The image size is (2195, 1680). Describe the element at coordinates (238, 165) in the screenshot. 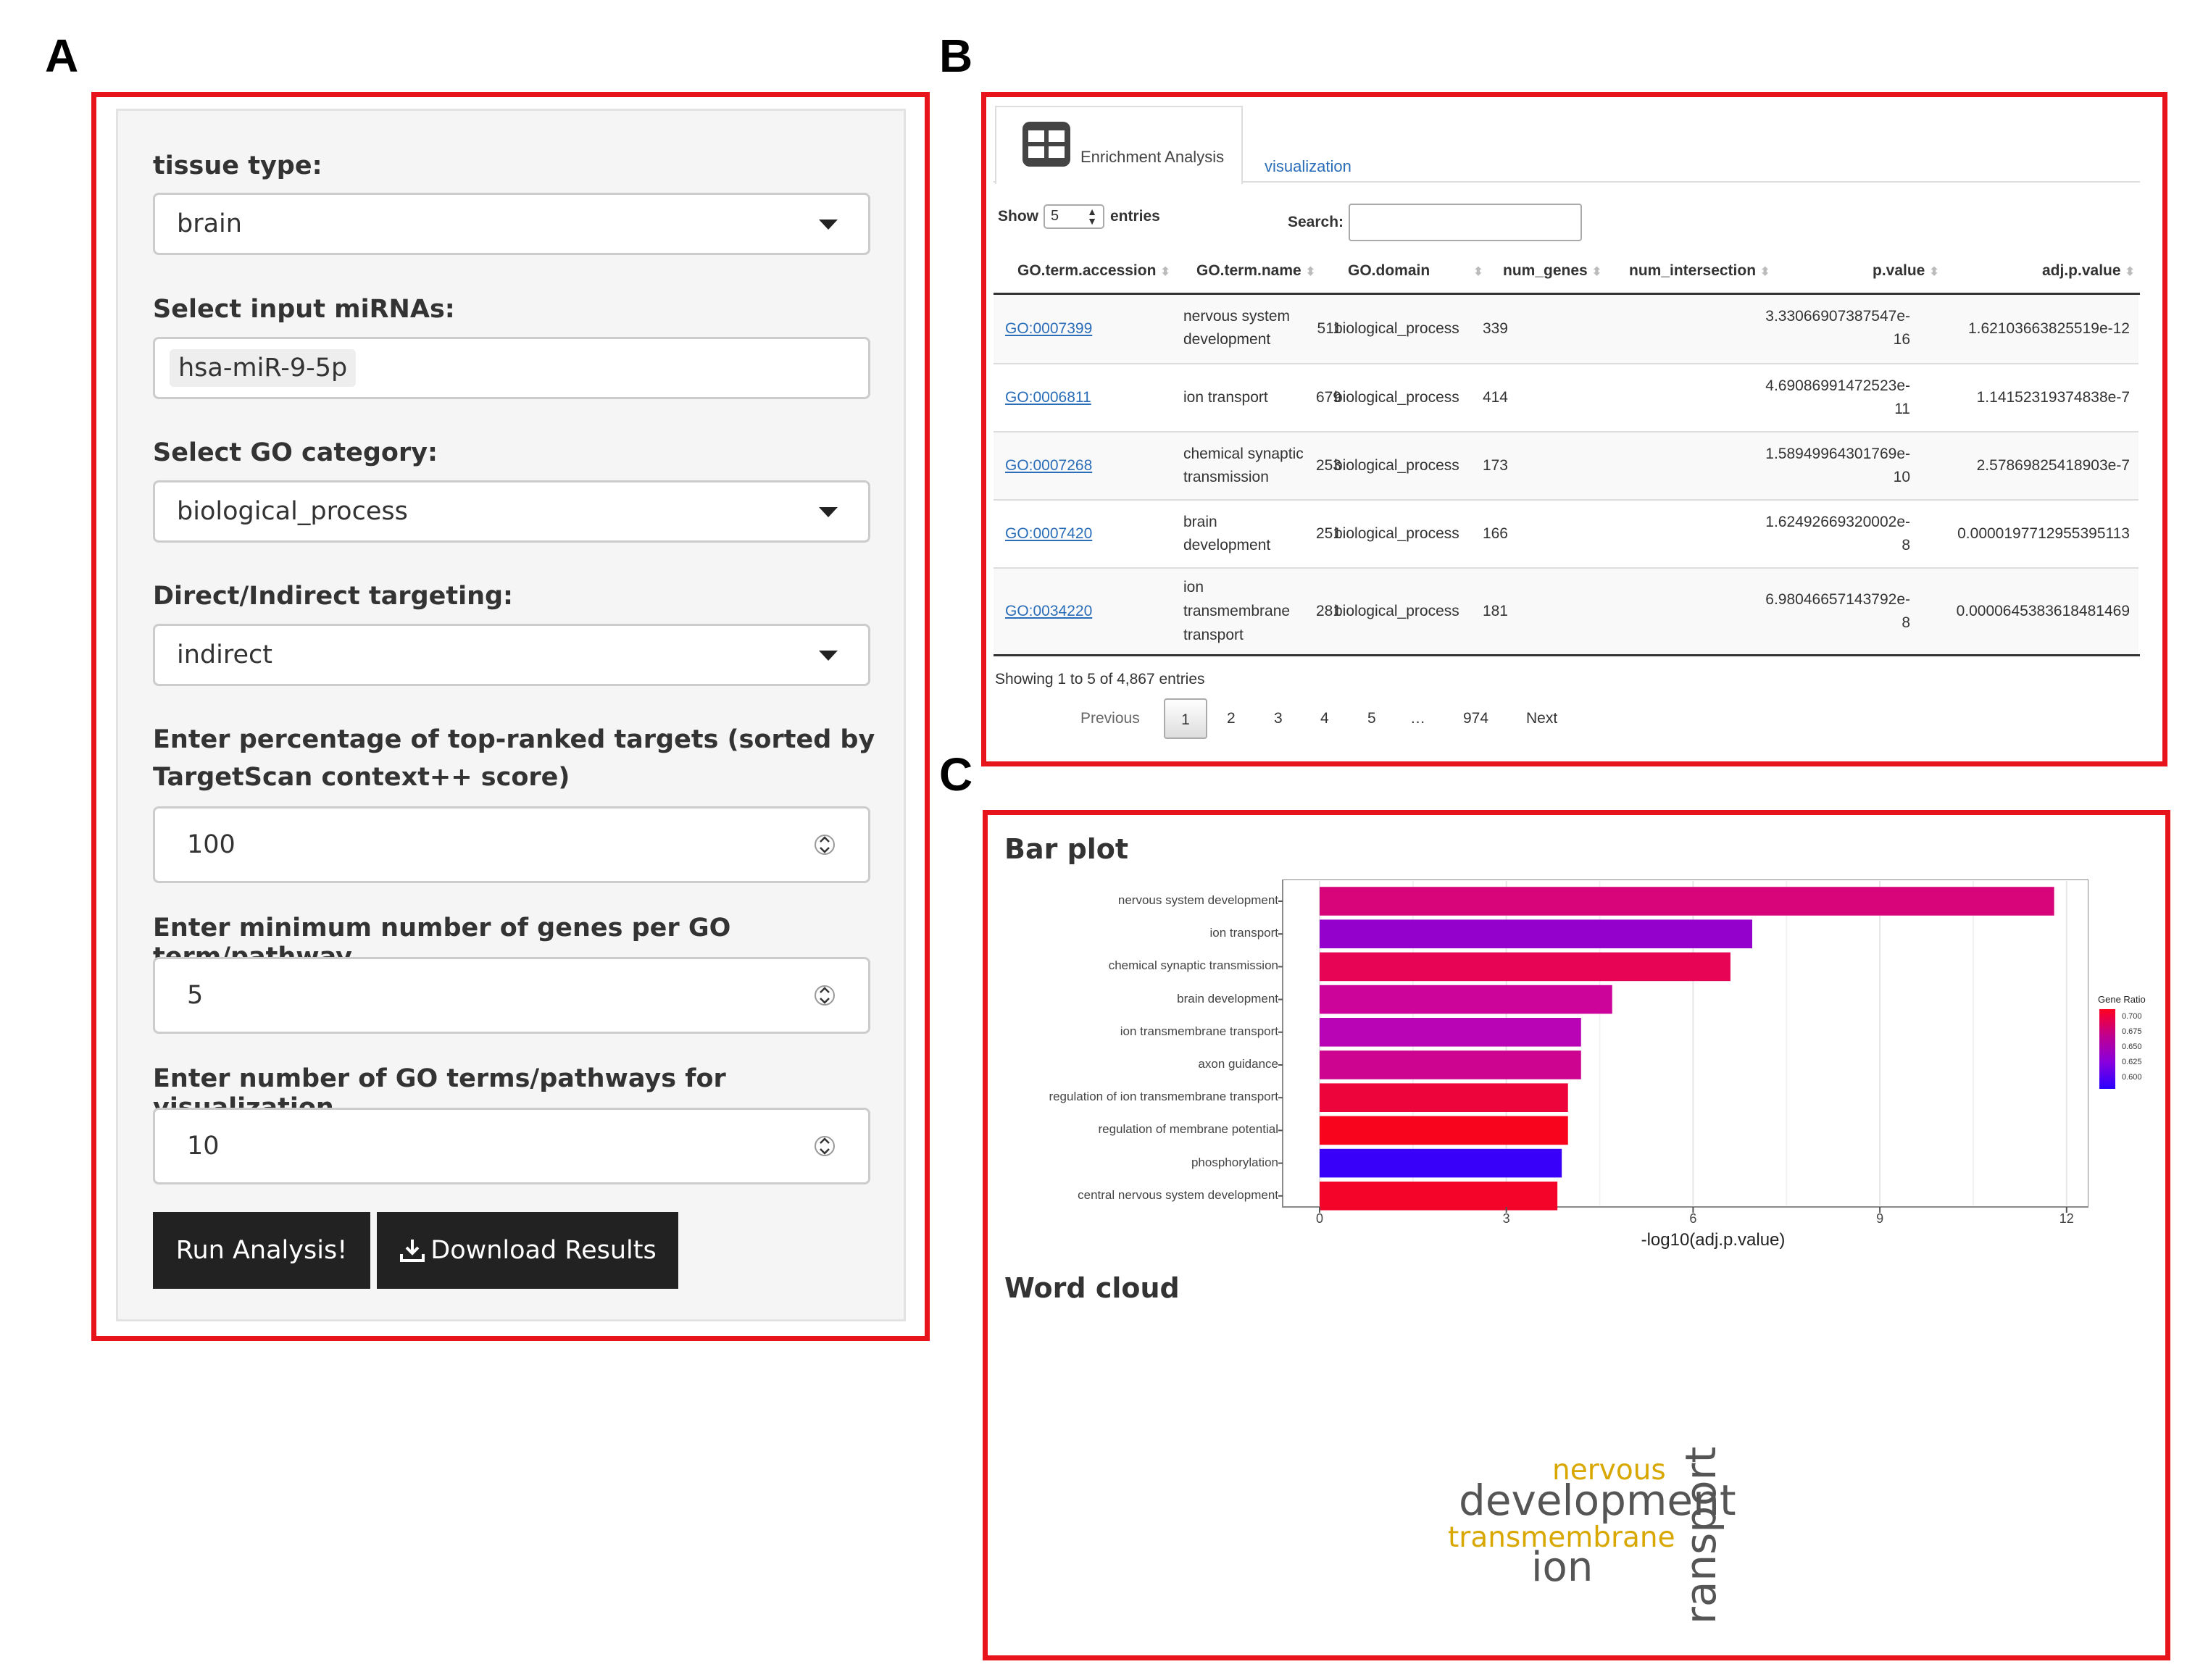

I see `tissue-label: tissue type:` at that location.